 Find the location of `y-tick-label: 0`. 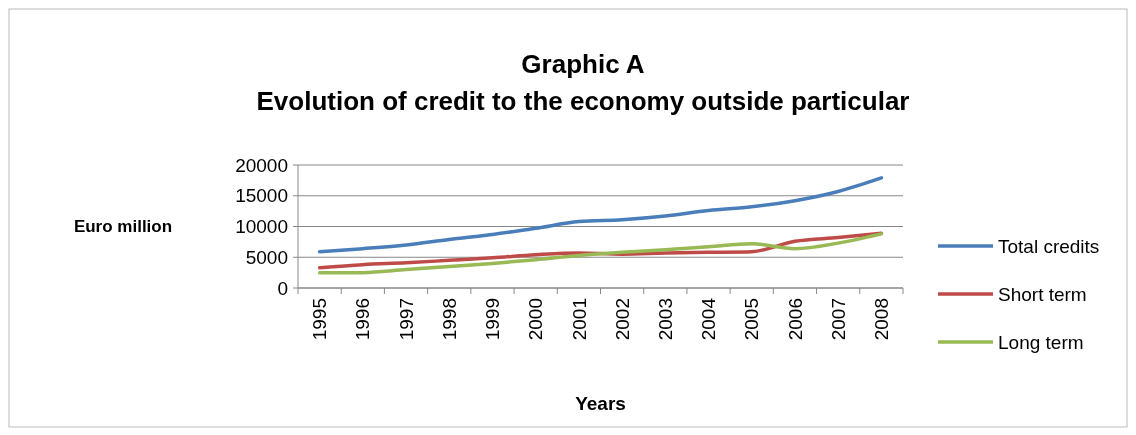

y-tick-label: 0 is located at coordinates (282, 288).